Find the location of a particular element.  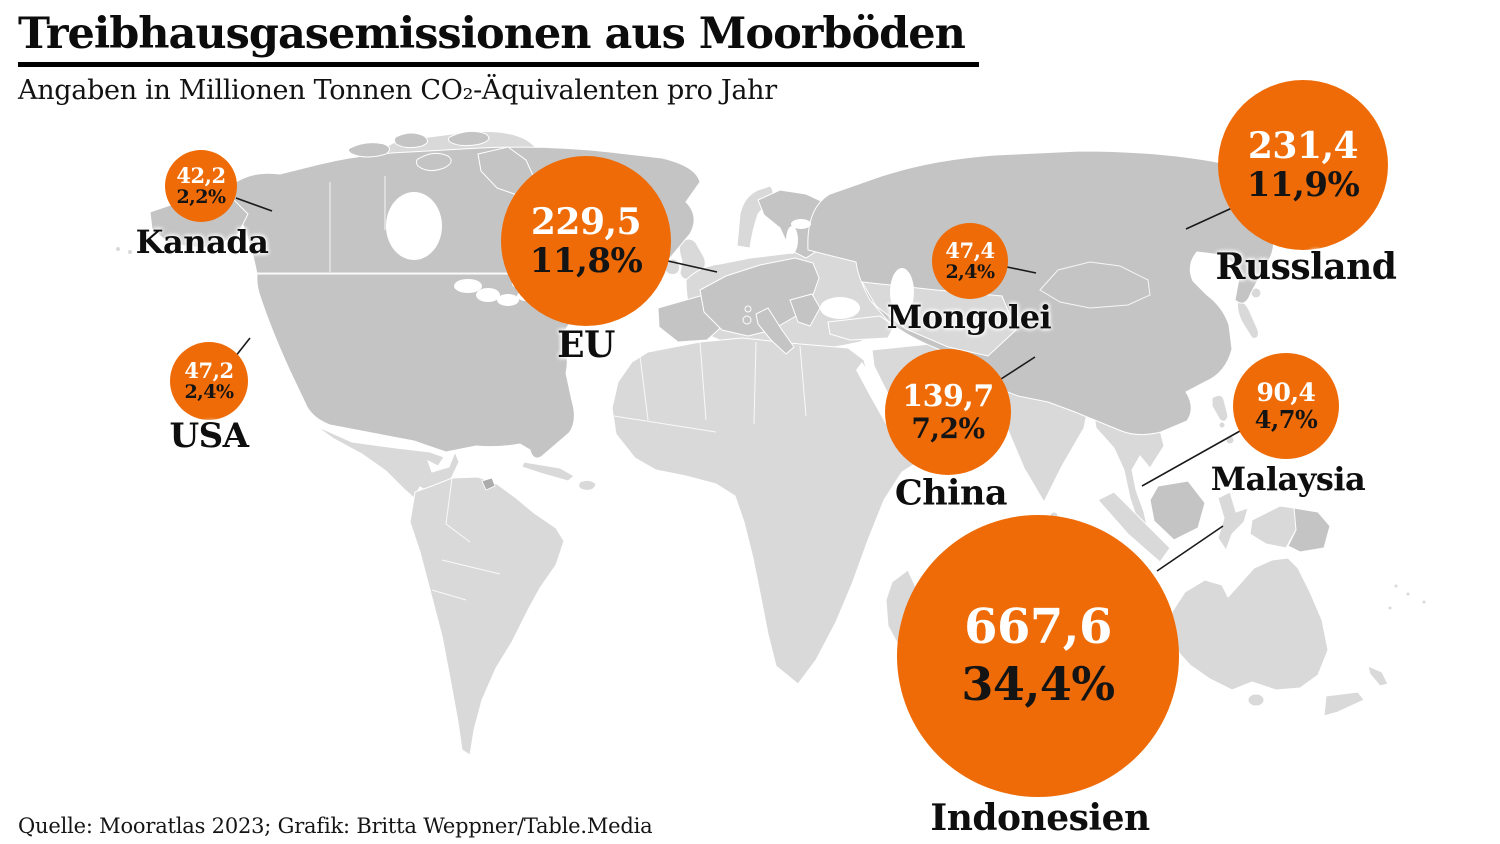

bubble-eu-value: 229,5 is located at coordinates (586, 221).